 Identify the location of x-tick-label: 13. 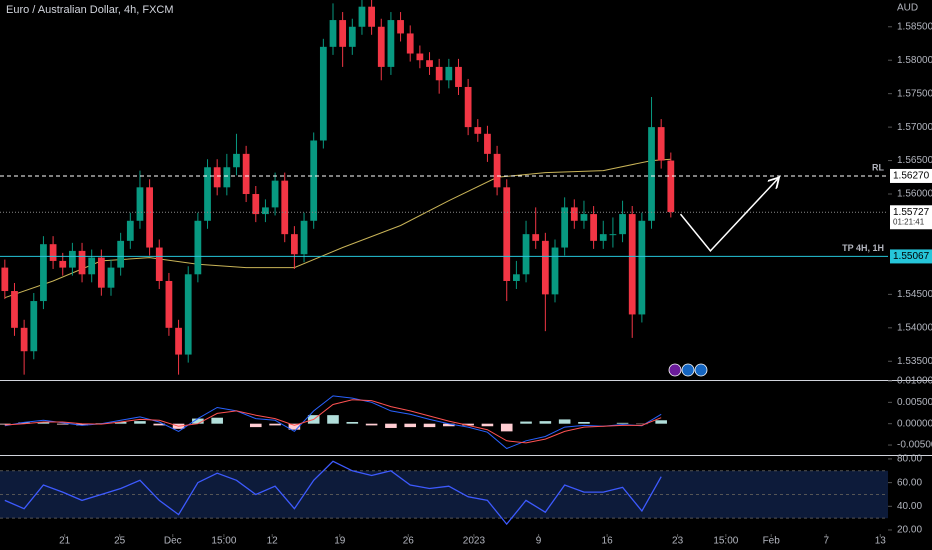
(881, 541).